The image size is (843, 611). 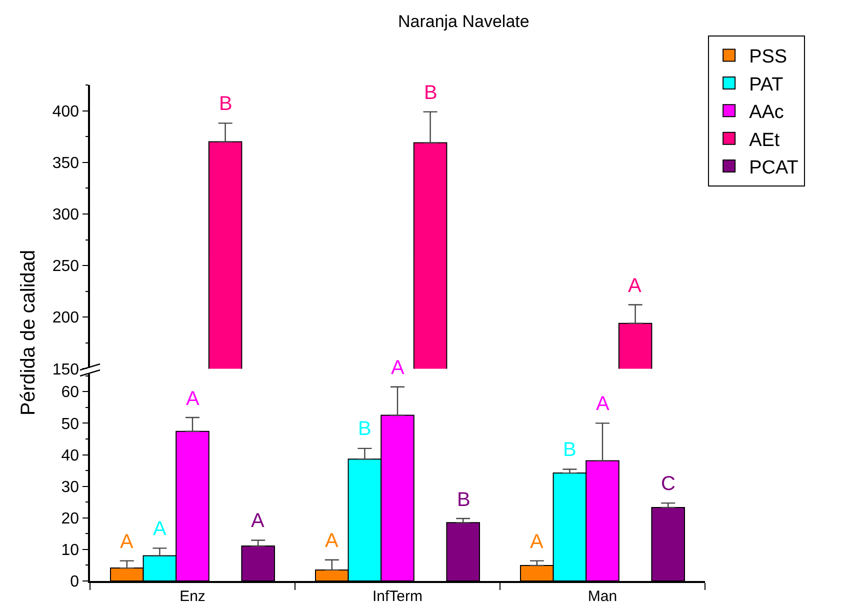 What do you see at coordinates (66, 318) in the screenshot?
I see `y-tick-label: 200` at bounding box center [66, 318].